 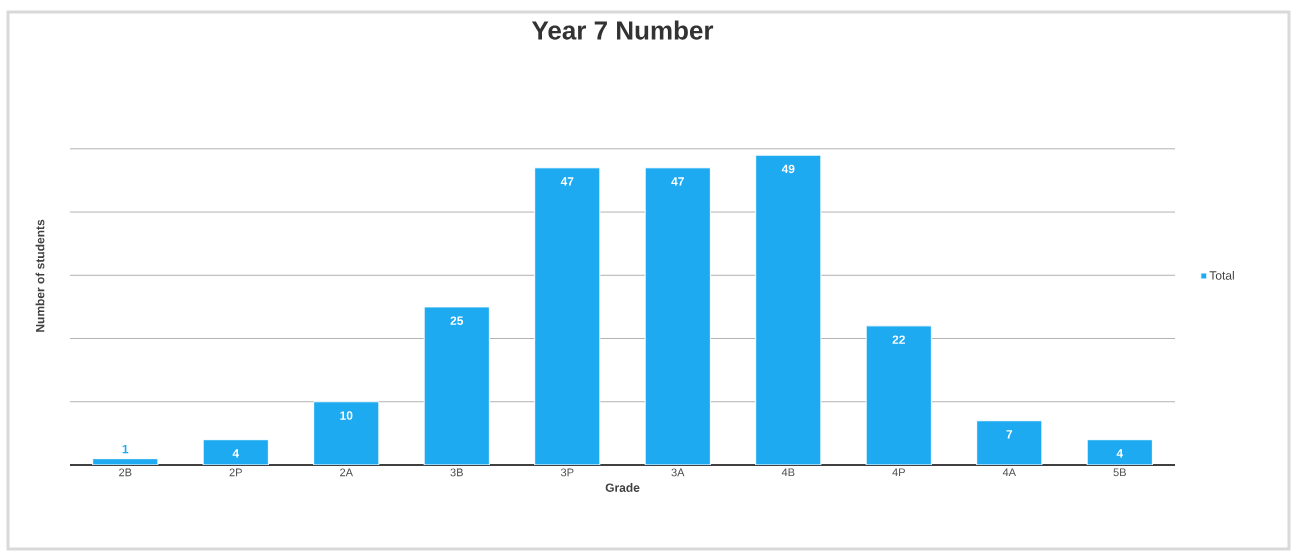 I want to click on data-label: 25, so click(x=457, y=320).